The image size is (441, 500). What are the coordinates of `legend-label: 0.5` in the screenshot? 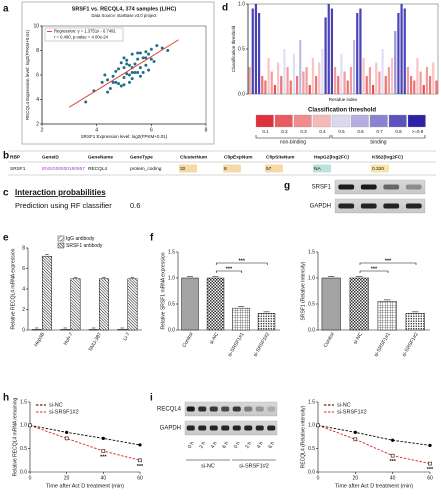 It's located at (341, 131).